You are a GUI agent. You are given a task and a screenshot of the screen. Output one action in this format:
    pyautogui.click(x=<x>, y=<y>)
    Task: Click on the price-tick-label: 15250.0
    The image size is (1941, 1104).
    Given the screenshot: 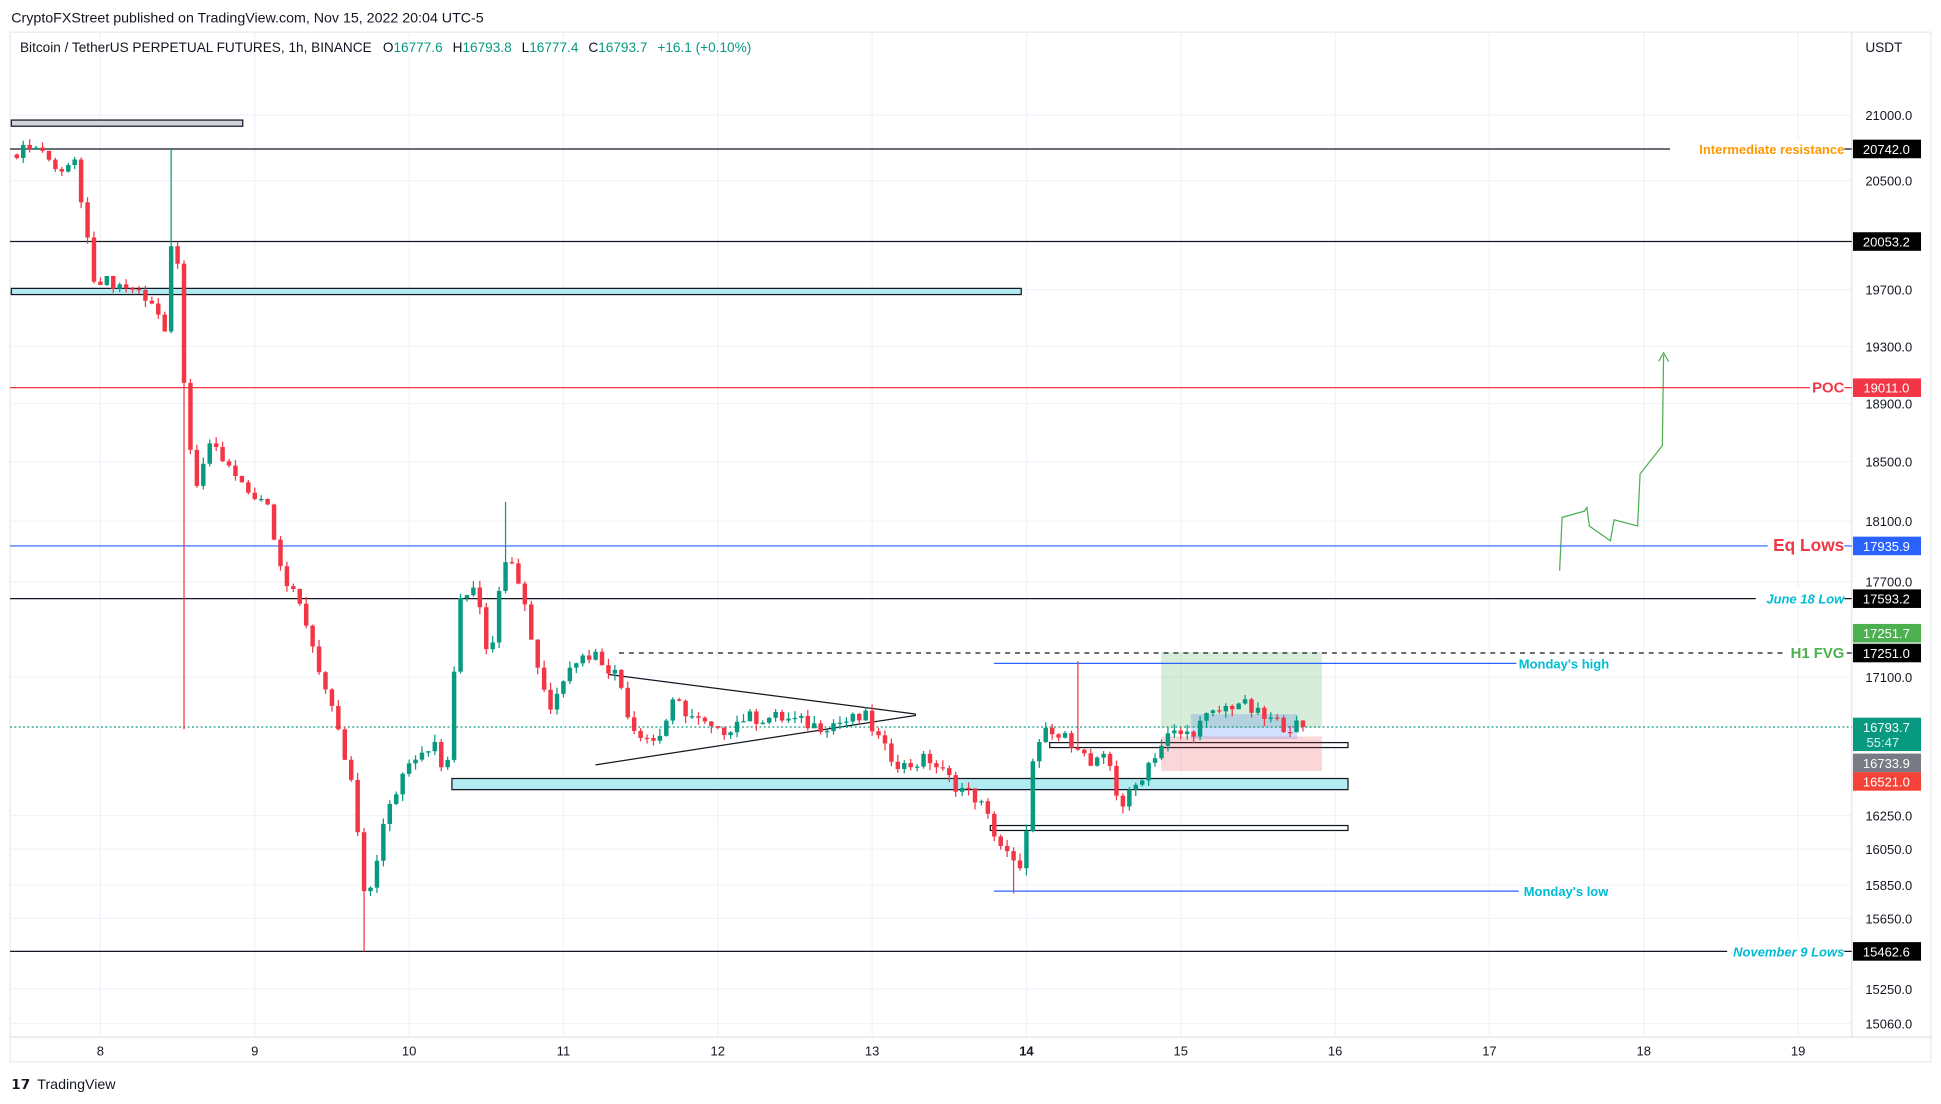 What is the action you would take?
    pyautogui.click(x=1888, y=989)
    